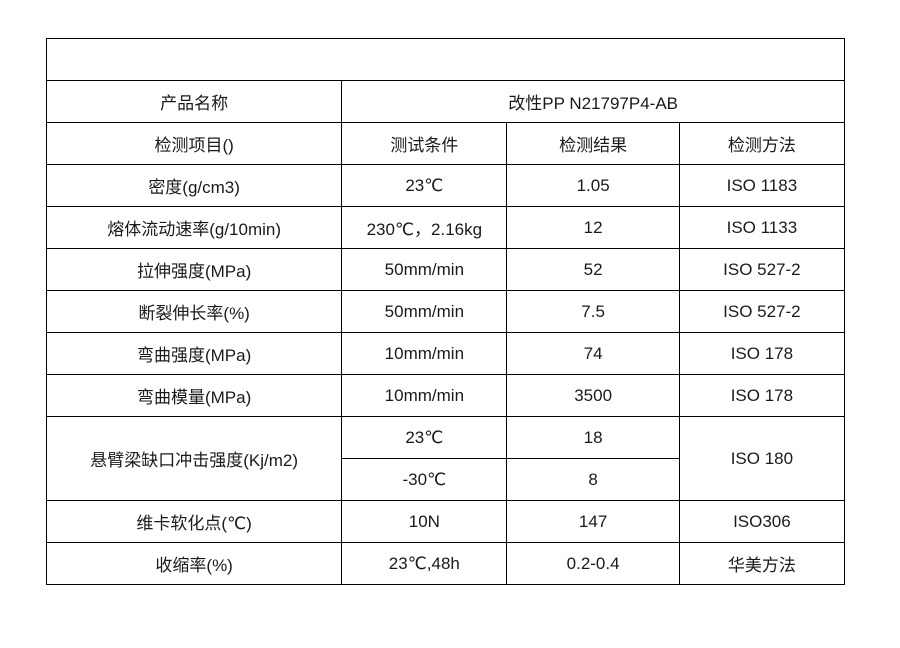 The width and height of the screenshot is (900, 648). Describe the element at coordinates (424, 521) in the screenshot. I see `row-condition: 10N` at that location.